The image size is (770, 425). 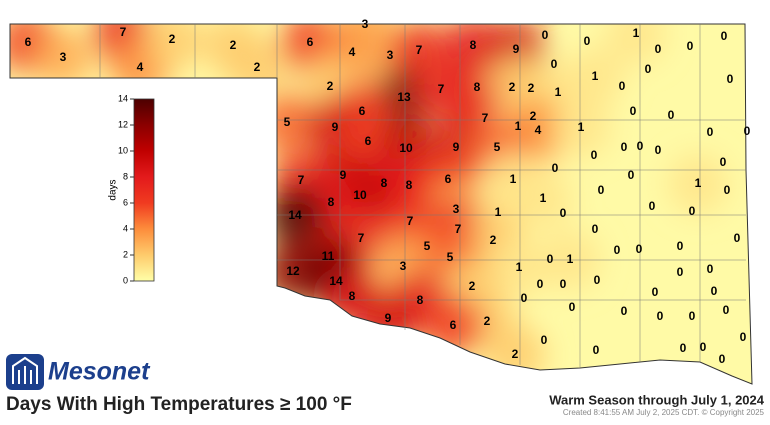 I want to click on colorbar-tick-label: 14, so click(x=123, y=98).